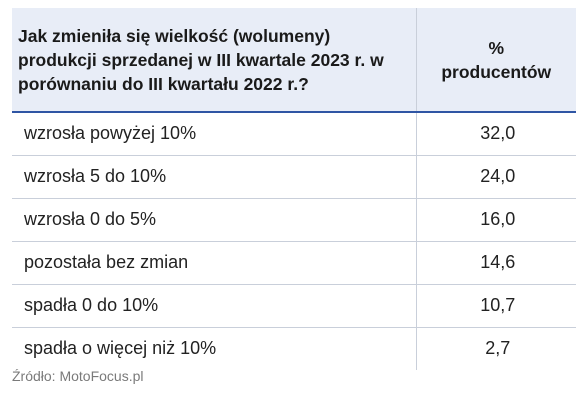 Image resolution: width=584 pixels, height=402 pixels. Describe the element at coordinates (496, 134) in the screenshot. I see `row-value: 32,0` at that location.